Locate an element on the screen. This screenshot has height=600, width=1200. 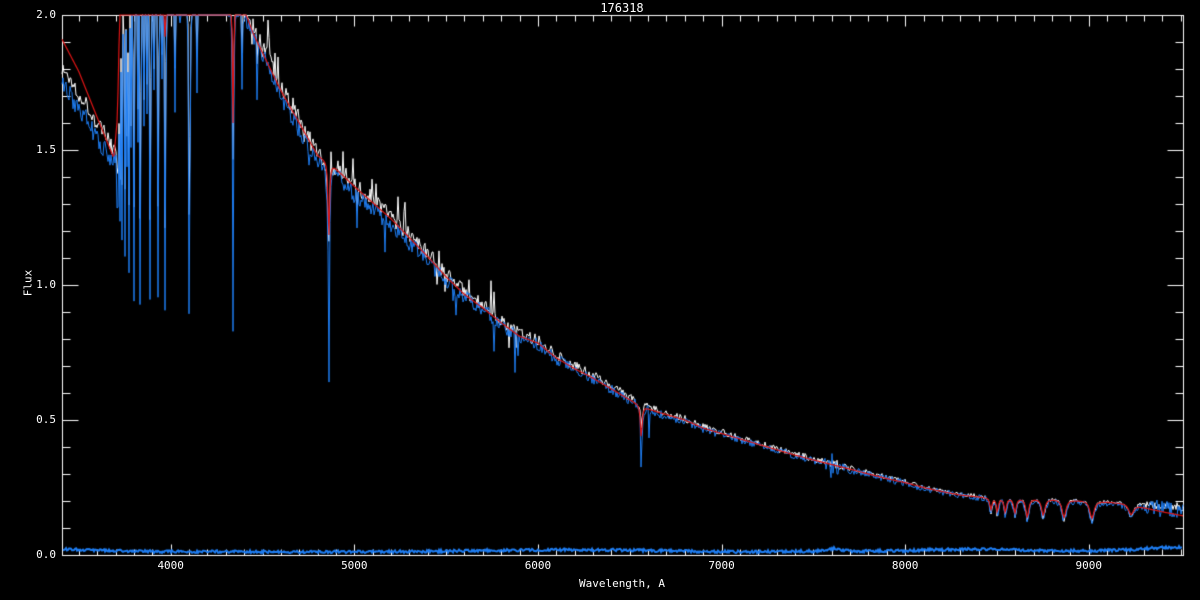
x-tick-label: 4000 is located at coordinates (170, 565).